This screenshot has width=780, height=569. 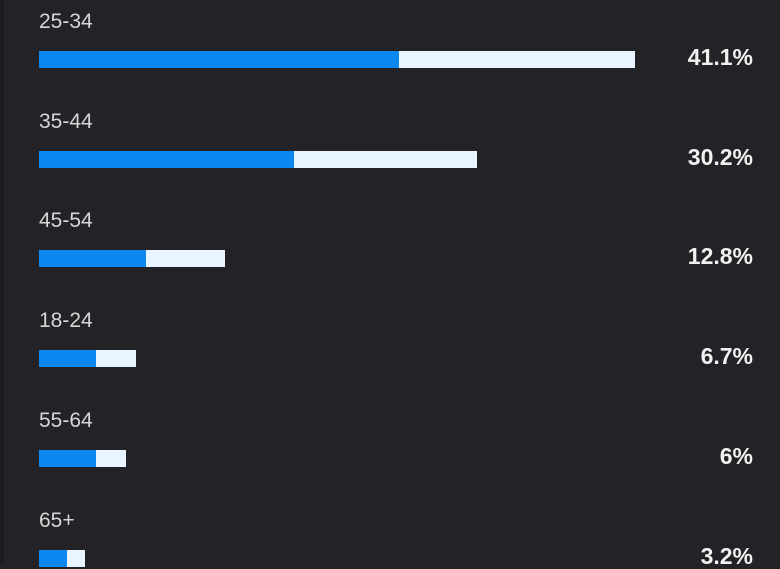 What do you see at coordinates (66, 321) in the screenshot?
I see `age-label: 18-24` at bounding box center [66, 321].